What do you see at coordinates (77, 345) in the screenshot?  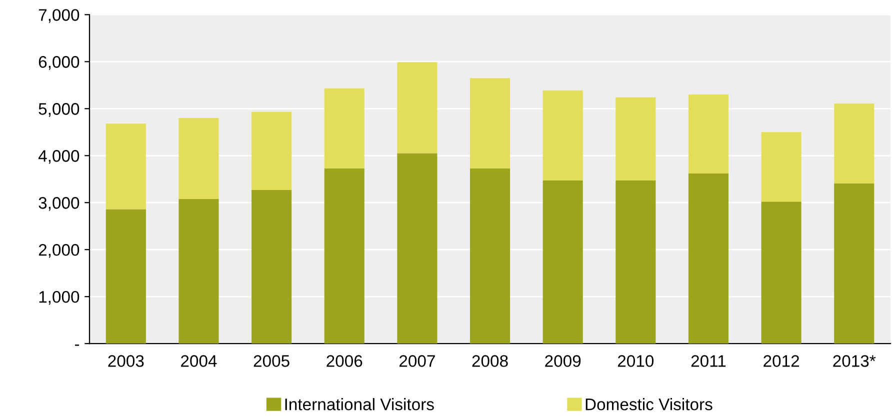 I see `y-tick-label: -` at bounding box center [77, 345].